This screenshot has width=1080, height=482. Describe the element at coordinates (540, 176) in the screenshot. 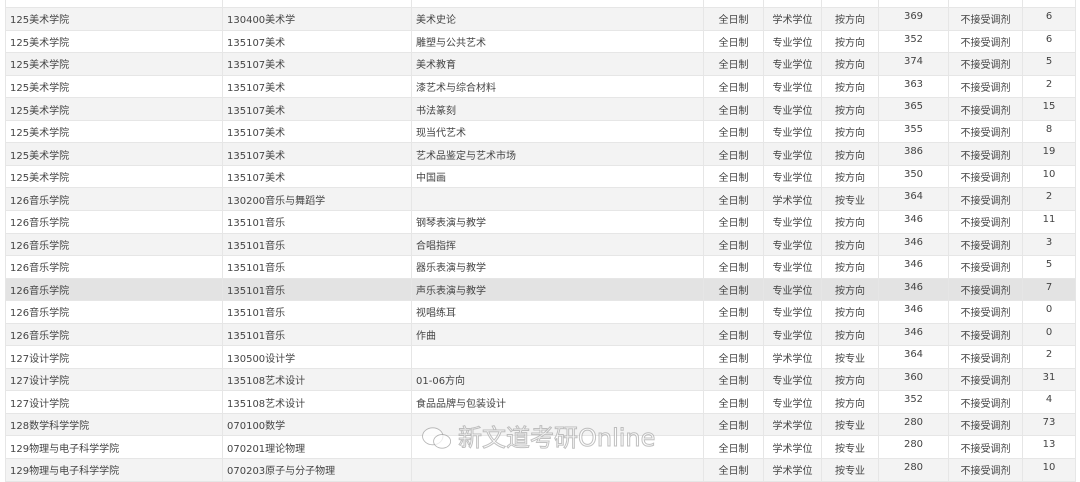

I see `table-row: 125美术学院 135107美术 中国画 全日制 专业学位 按方向 350 不接受调剂 10` at that location.